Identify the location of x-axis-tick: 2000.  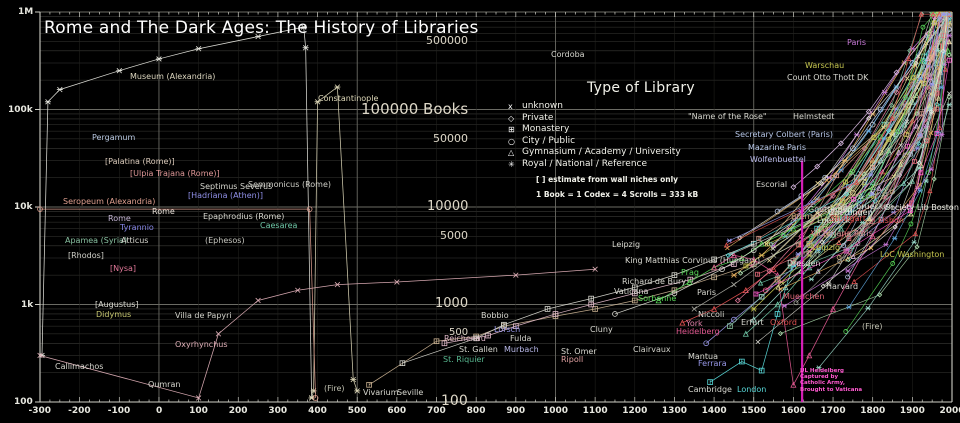
(949, 411).